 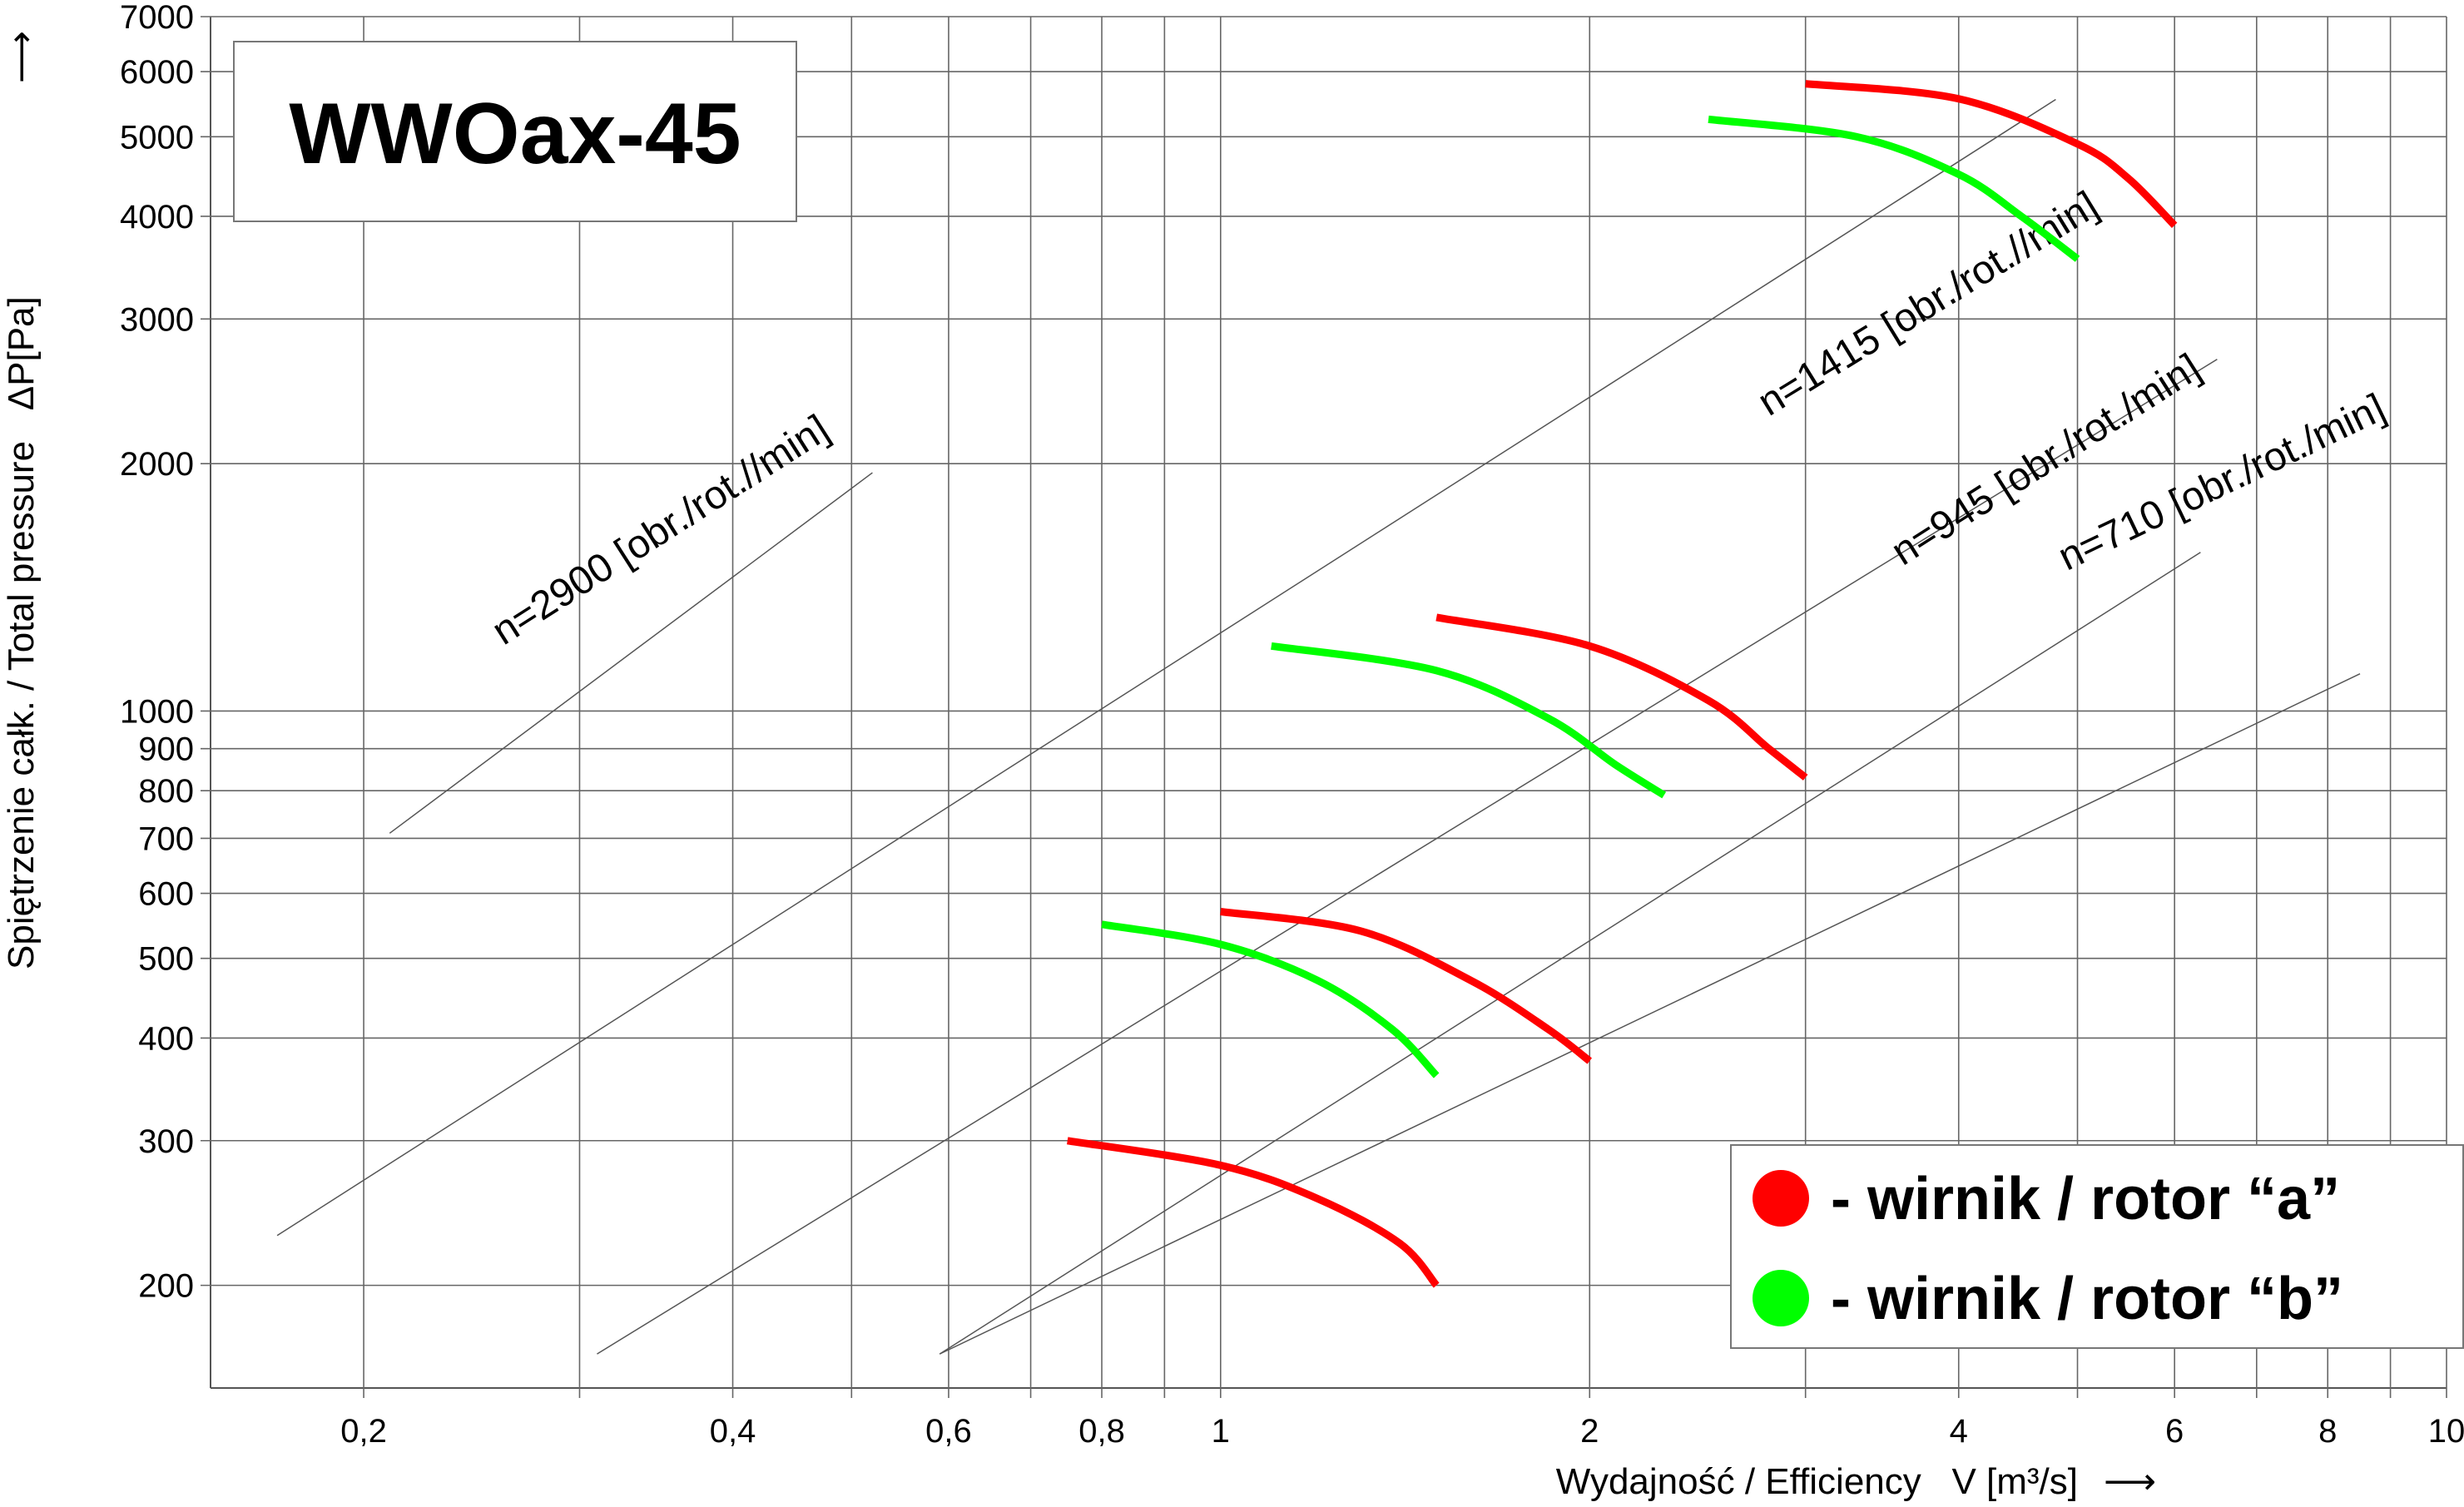 I want to click on y-tick-label: 5000, so click(x=157, y=137).